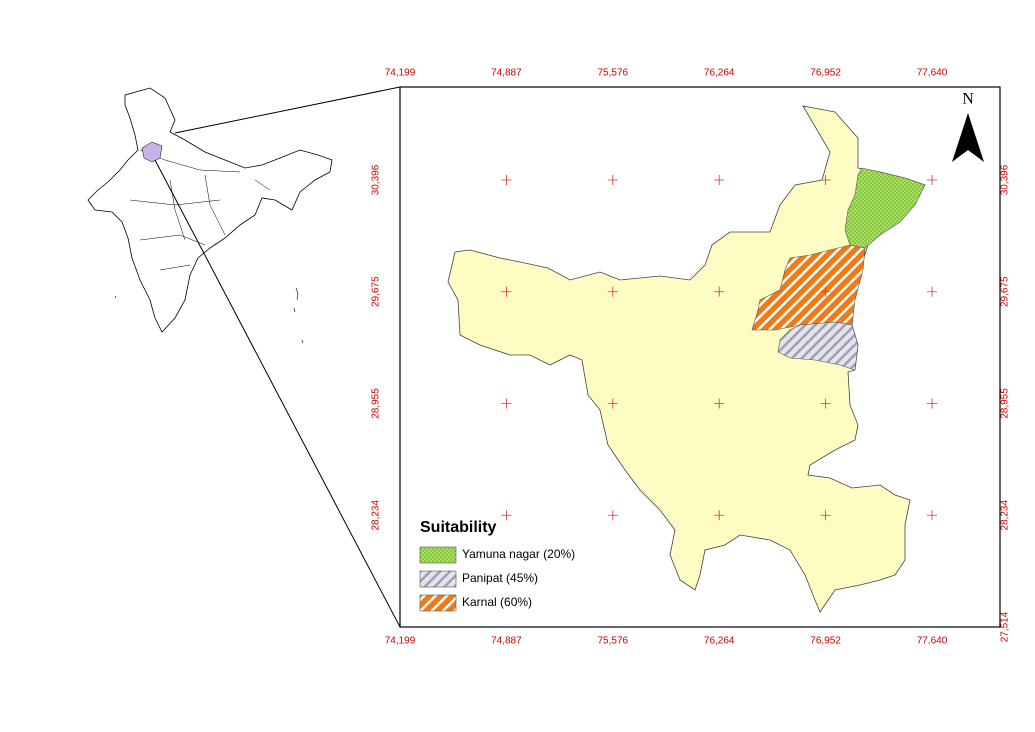  What do you see at coordinates (885, 208) in the screenshot?
I see `yamuna-nagar` at bounding box center [885, 208].